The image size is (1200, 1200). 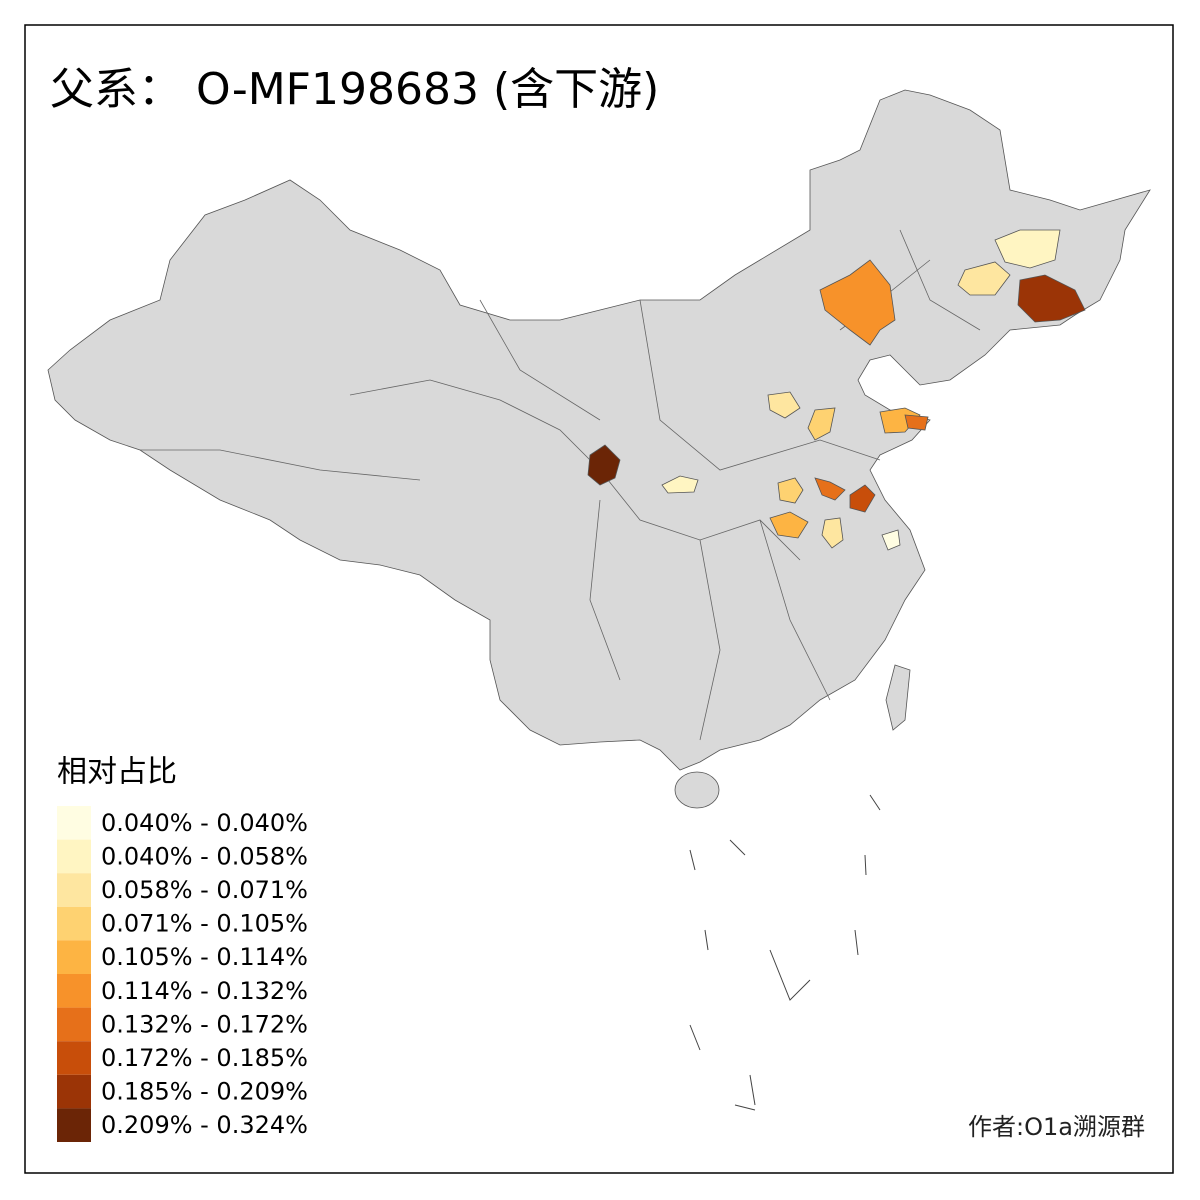 What do you see at coordinates (204, 823) in the screenshot?
I see `legend-label: 0.040% - 0.040%` at bounding box center [204, 823].